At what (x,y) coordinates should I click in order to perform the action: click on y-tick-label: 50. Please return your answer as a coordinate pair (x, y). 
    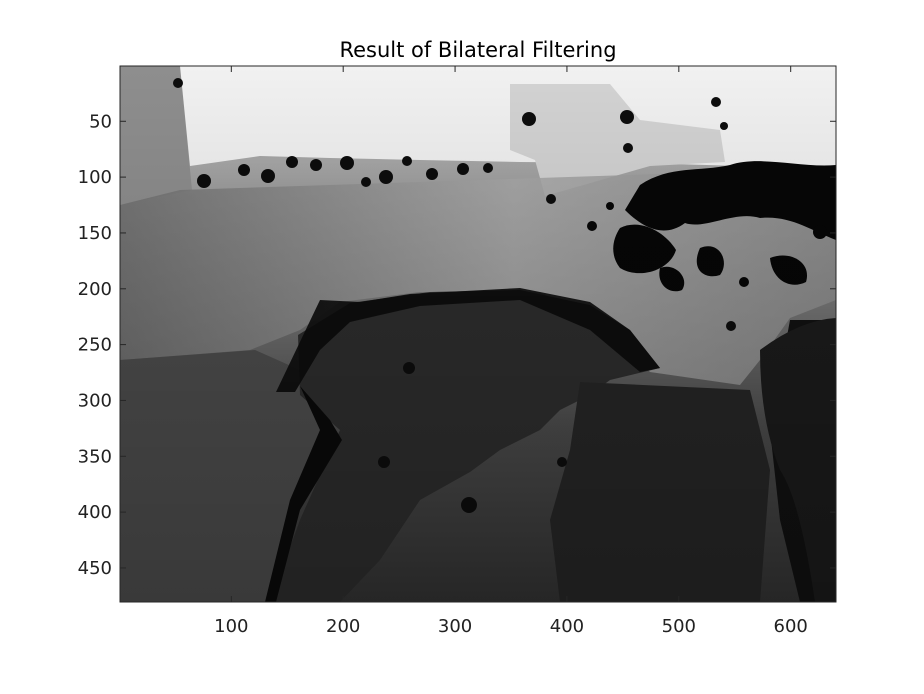
    Looking at the image, I should click on (100, 121).